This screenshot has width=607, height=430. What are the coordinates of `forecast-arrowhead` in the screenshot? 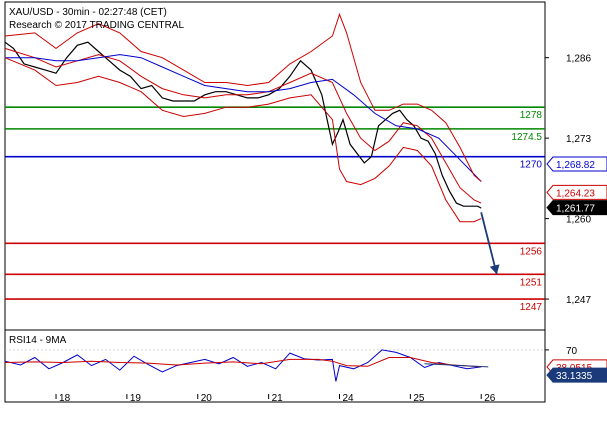 It's located at (494, 269).